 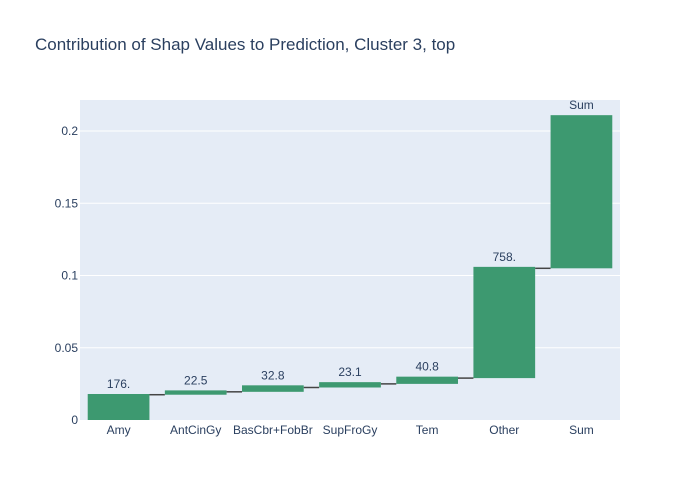 What do you see at coordinates (67, 203) in the screenshot?
I see `y-tick-label: 0.15` at bounding box center [67, 203].